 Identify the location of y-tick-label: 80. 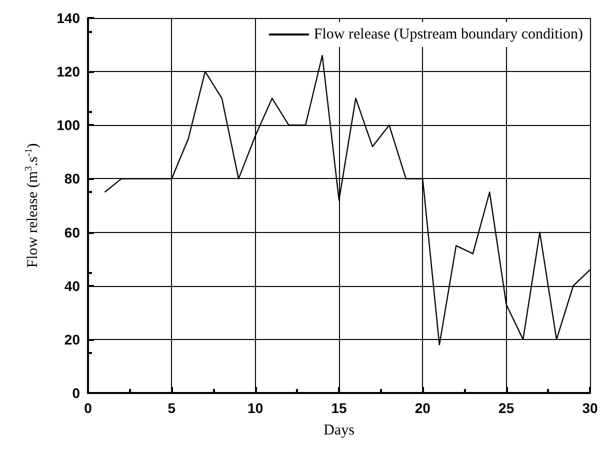
(72, 178).